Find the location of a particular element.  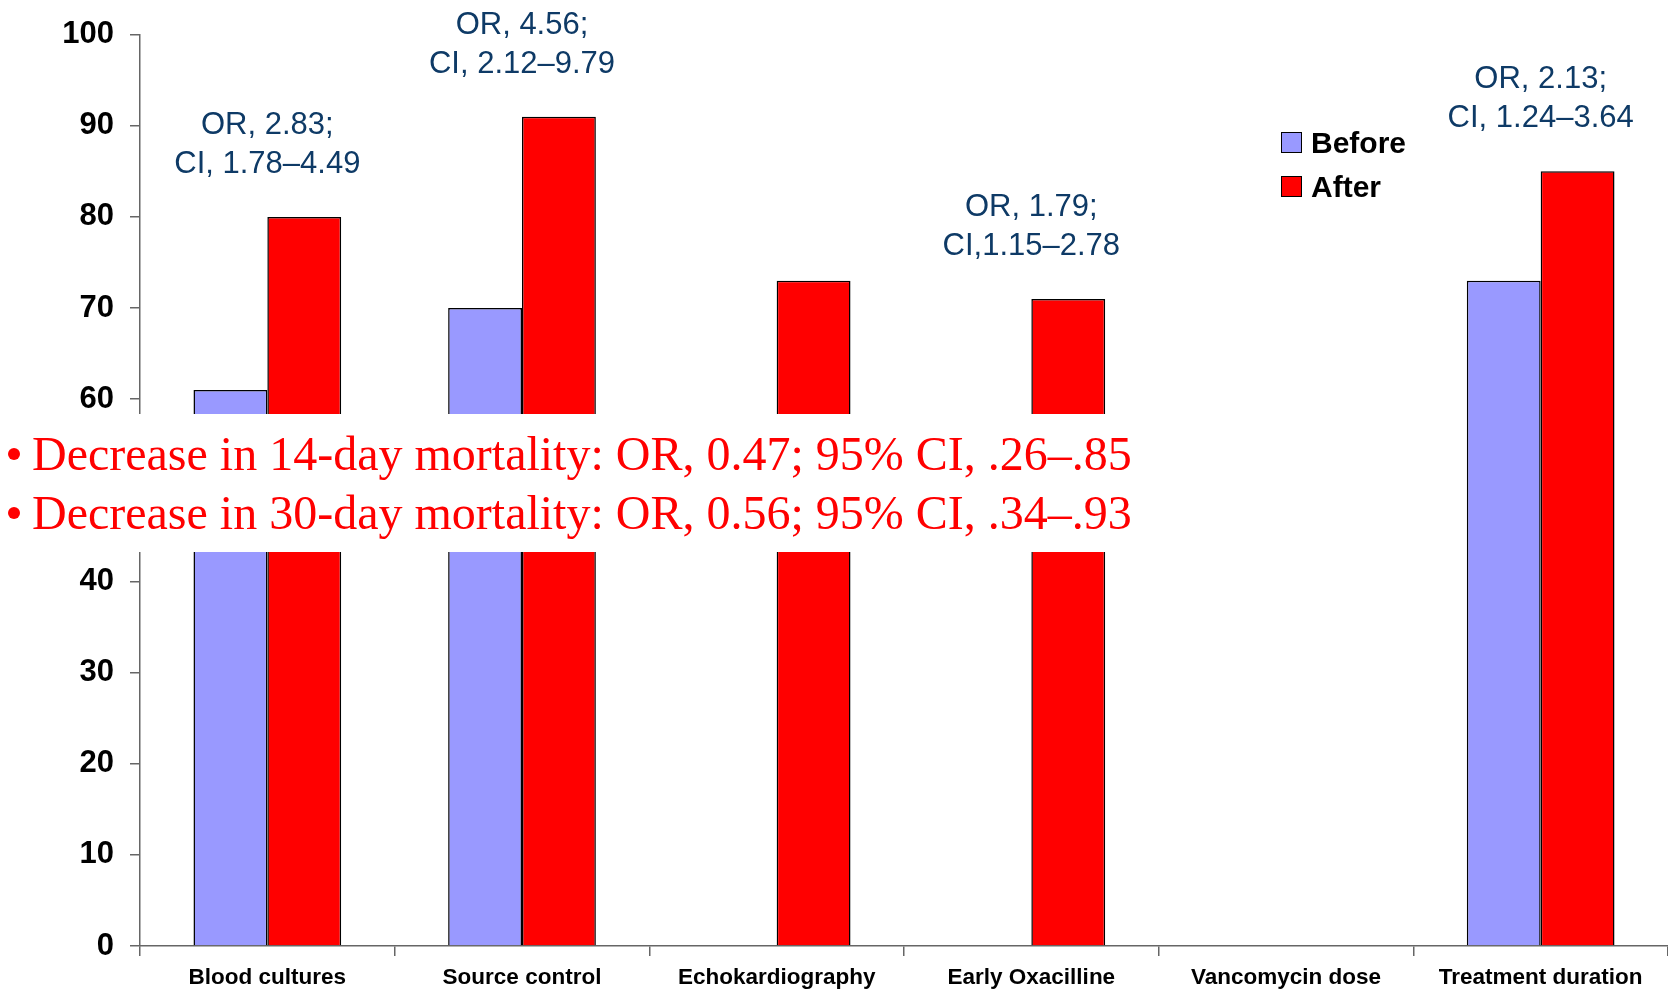

x-tick-label: Early Oxacilline is located at coordinates (1031, 976).